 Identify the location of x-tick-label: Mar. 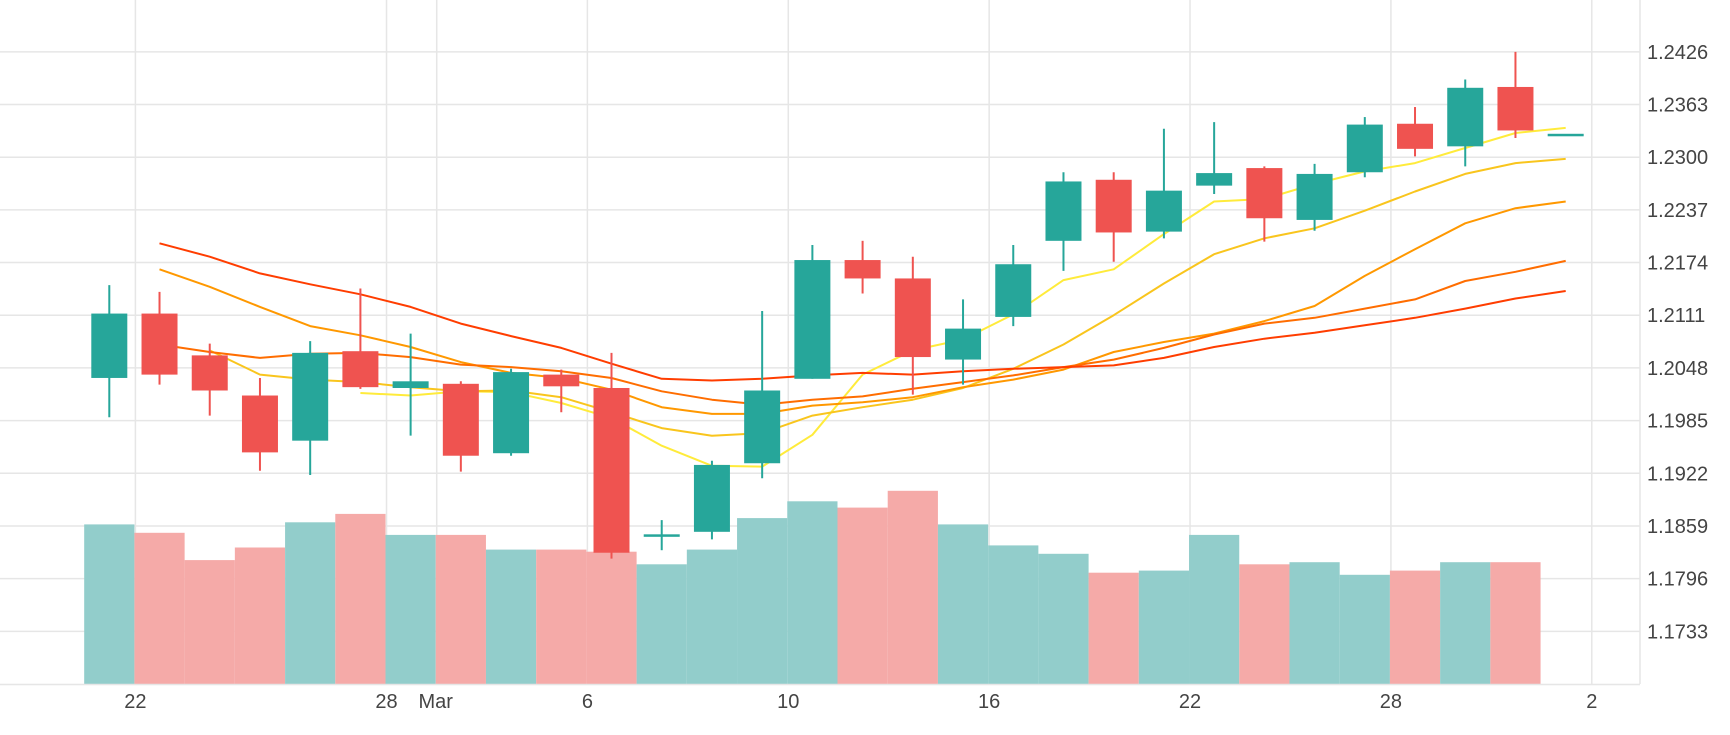
(436, 702).